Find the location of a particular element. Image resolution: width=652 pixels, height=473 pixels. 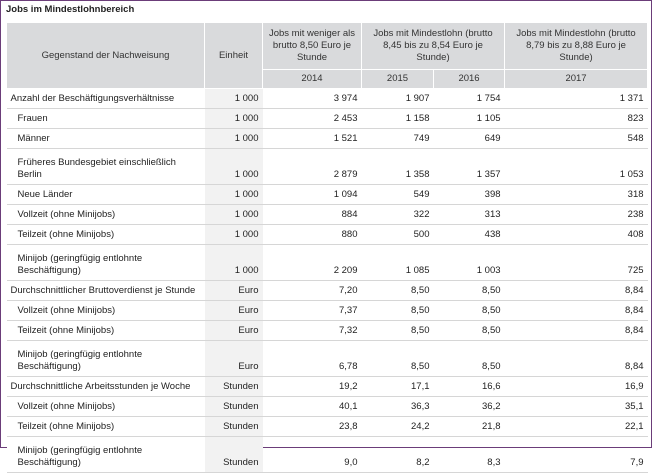

value-cell: 238 is located at coordinates (576, 214).